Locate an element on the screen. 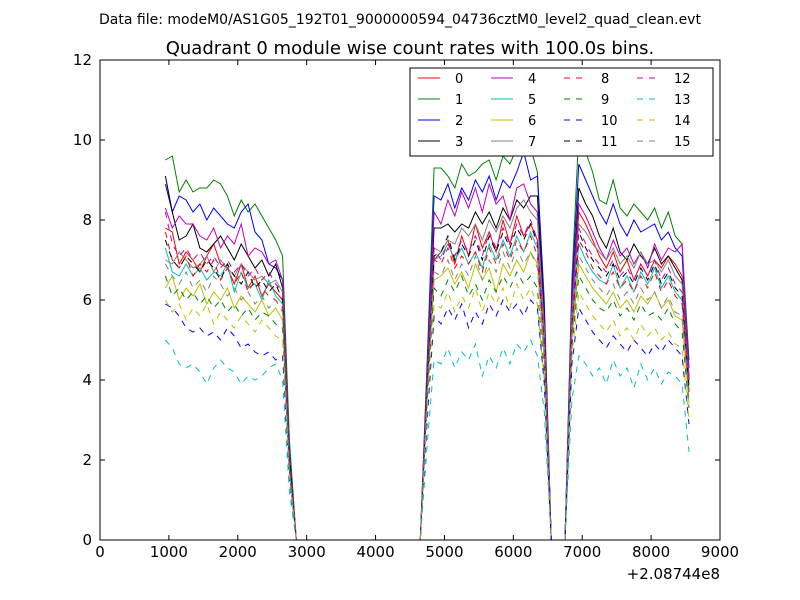 This screenshot has width=800, height=600. y-tick-label: 12 is located at coordinates (82, 60).